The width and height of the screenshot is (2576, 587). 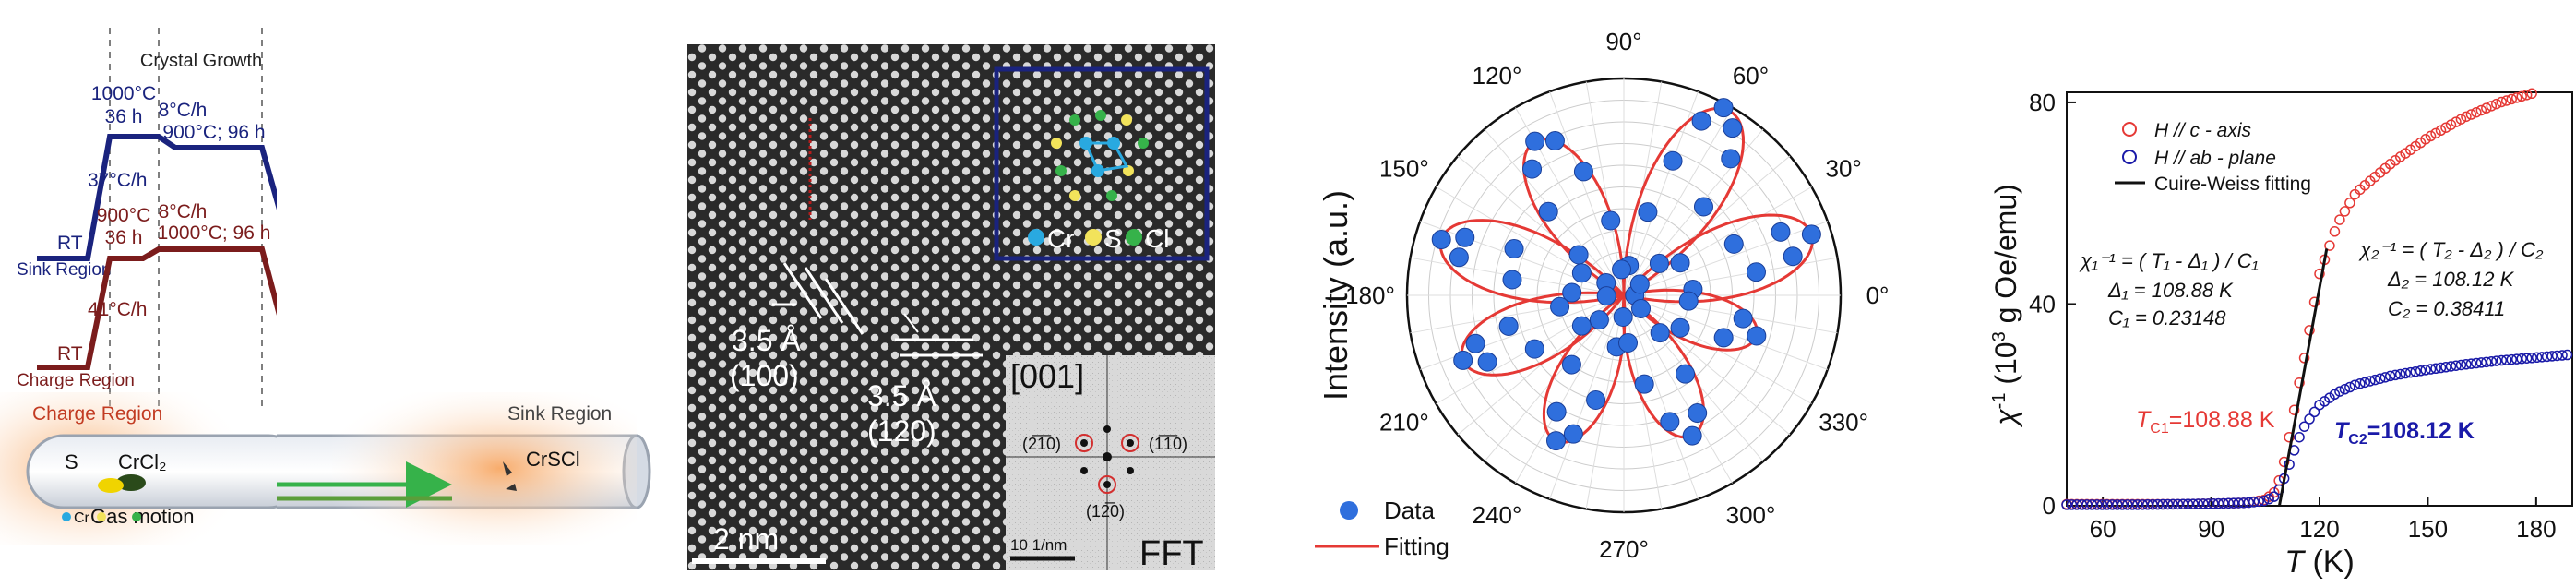 What do you see at coordinates (124, 237) in the screenshot?
I see `red-top-time: 36 h` at bounding box center [124, 237].